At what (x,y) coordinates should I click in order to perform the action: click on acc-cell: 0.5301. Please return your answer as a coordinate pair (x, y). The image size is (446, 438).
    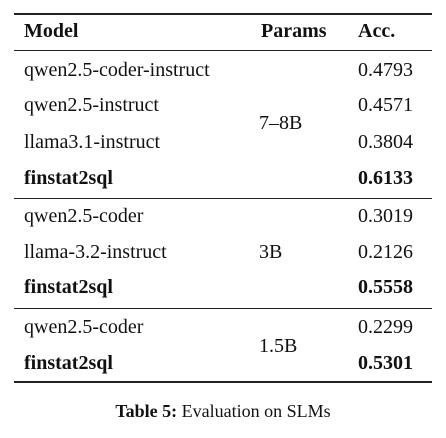
    Looking at the image, I should click on (385, 363).